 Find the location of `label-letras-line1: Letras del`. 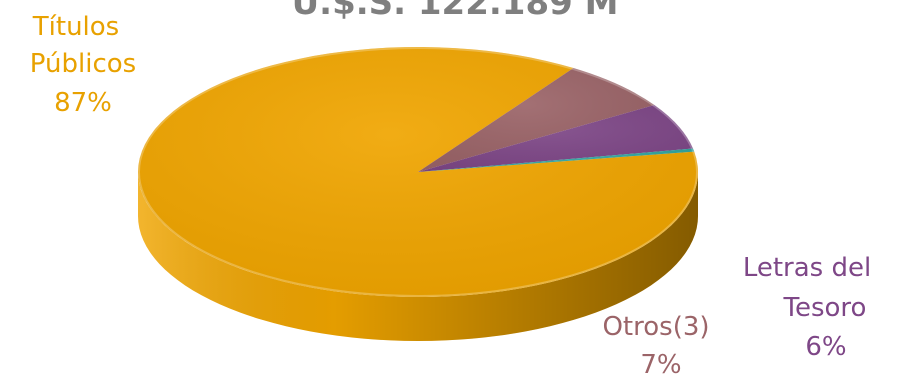

label-letras-line1: Letras del is located at coordinates (807, 268).